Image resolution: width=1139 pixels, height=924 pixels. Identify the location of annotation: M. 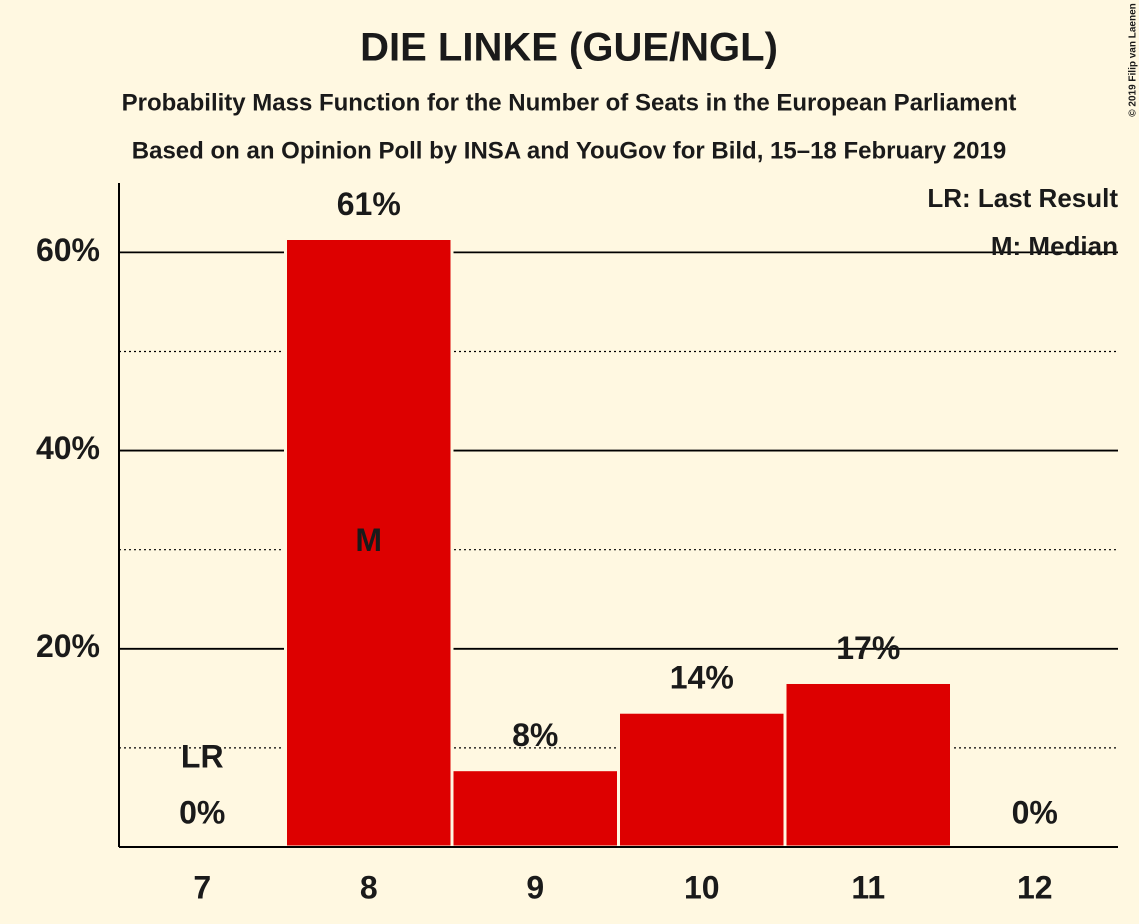
(368, 540).